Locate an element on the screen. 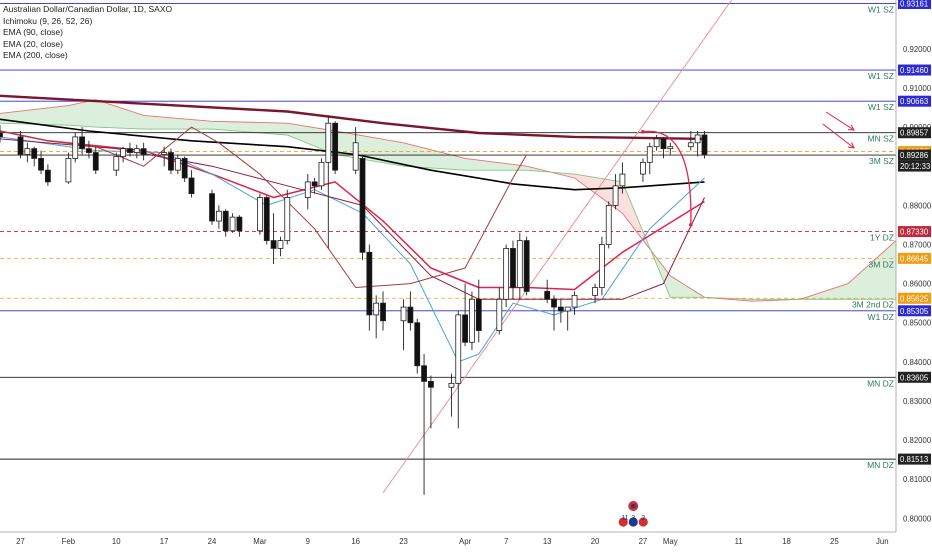 The height and width of the screenshot is (555, 932). price-tick-label: 0.84000 is located at coordinates (917, 362).